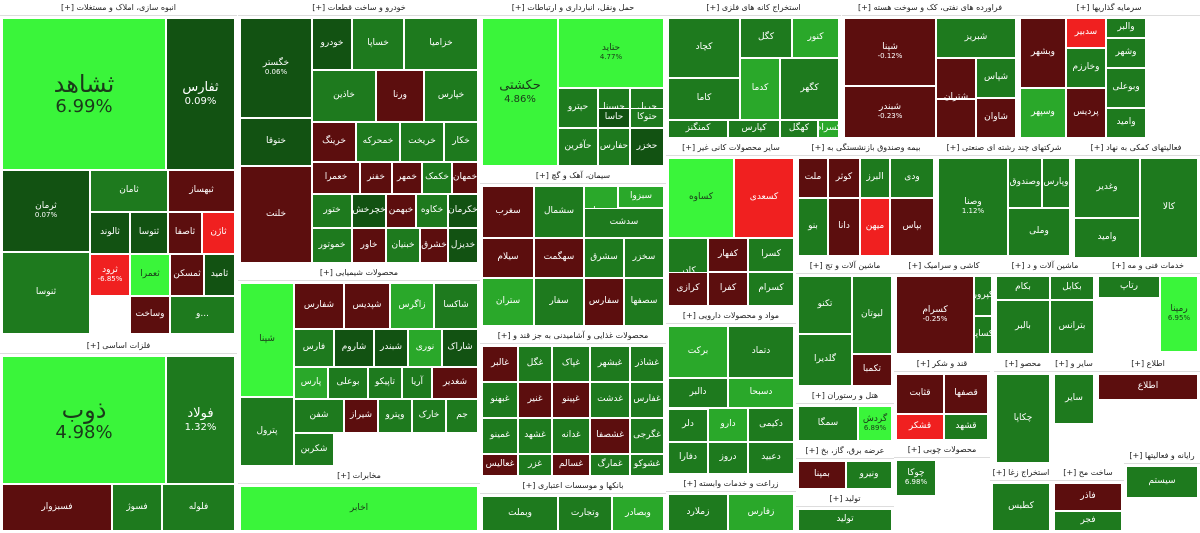 The height and width of the screenshot is (533, 1200). I want to click on stock-tile: دکیمی, so click(771, 425).